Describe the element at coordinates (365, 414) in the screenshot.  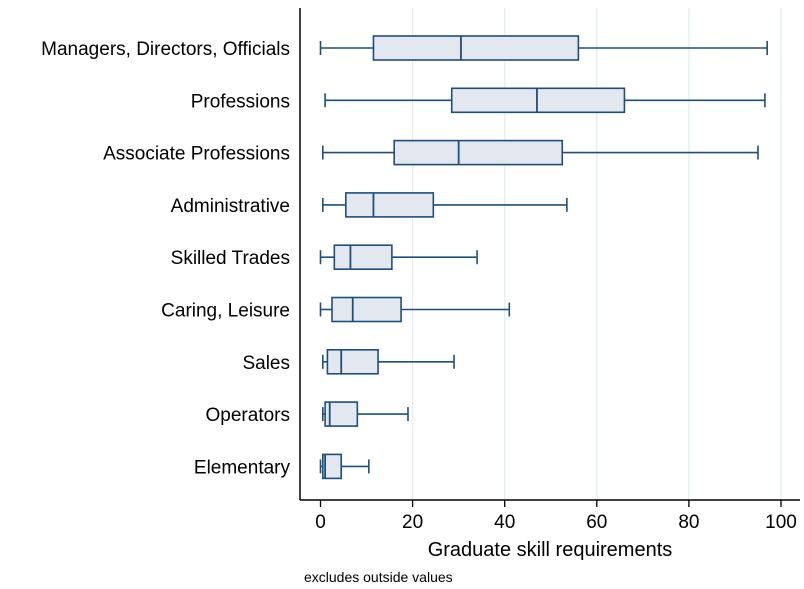
I see `box-operators` at that location.